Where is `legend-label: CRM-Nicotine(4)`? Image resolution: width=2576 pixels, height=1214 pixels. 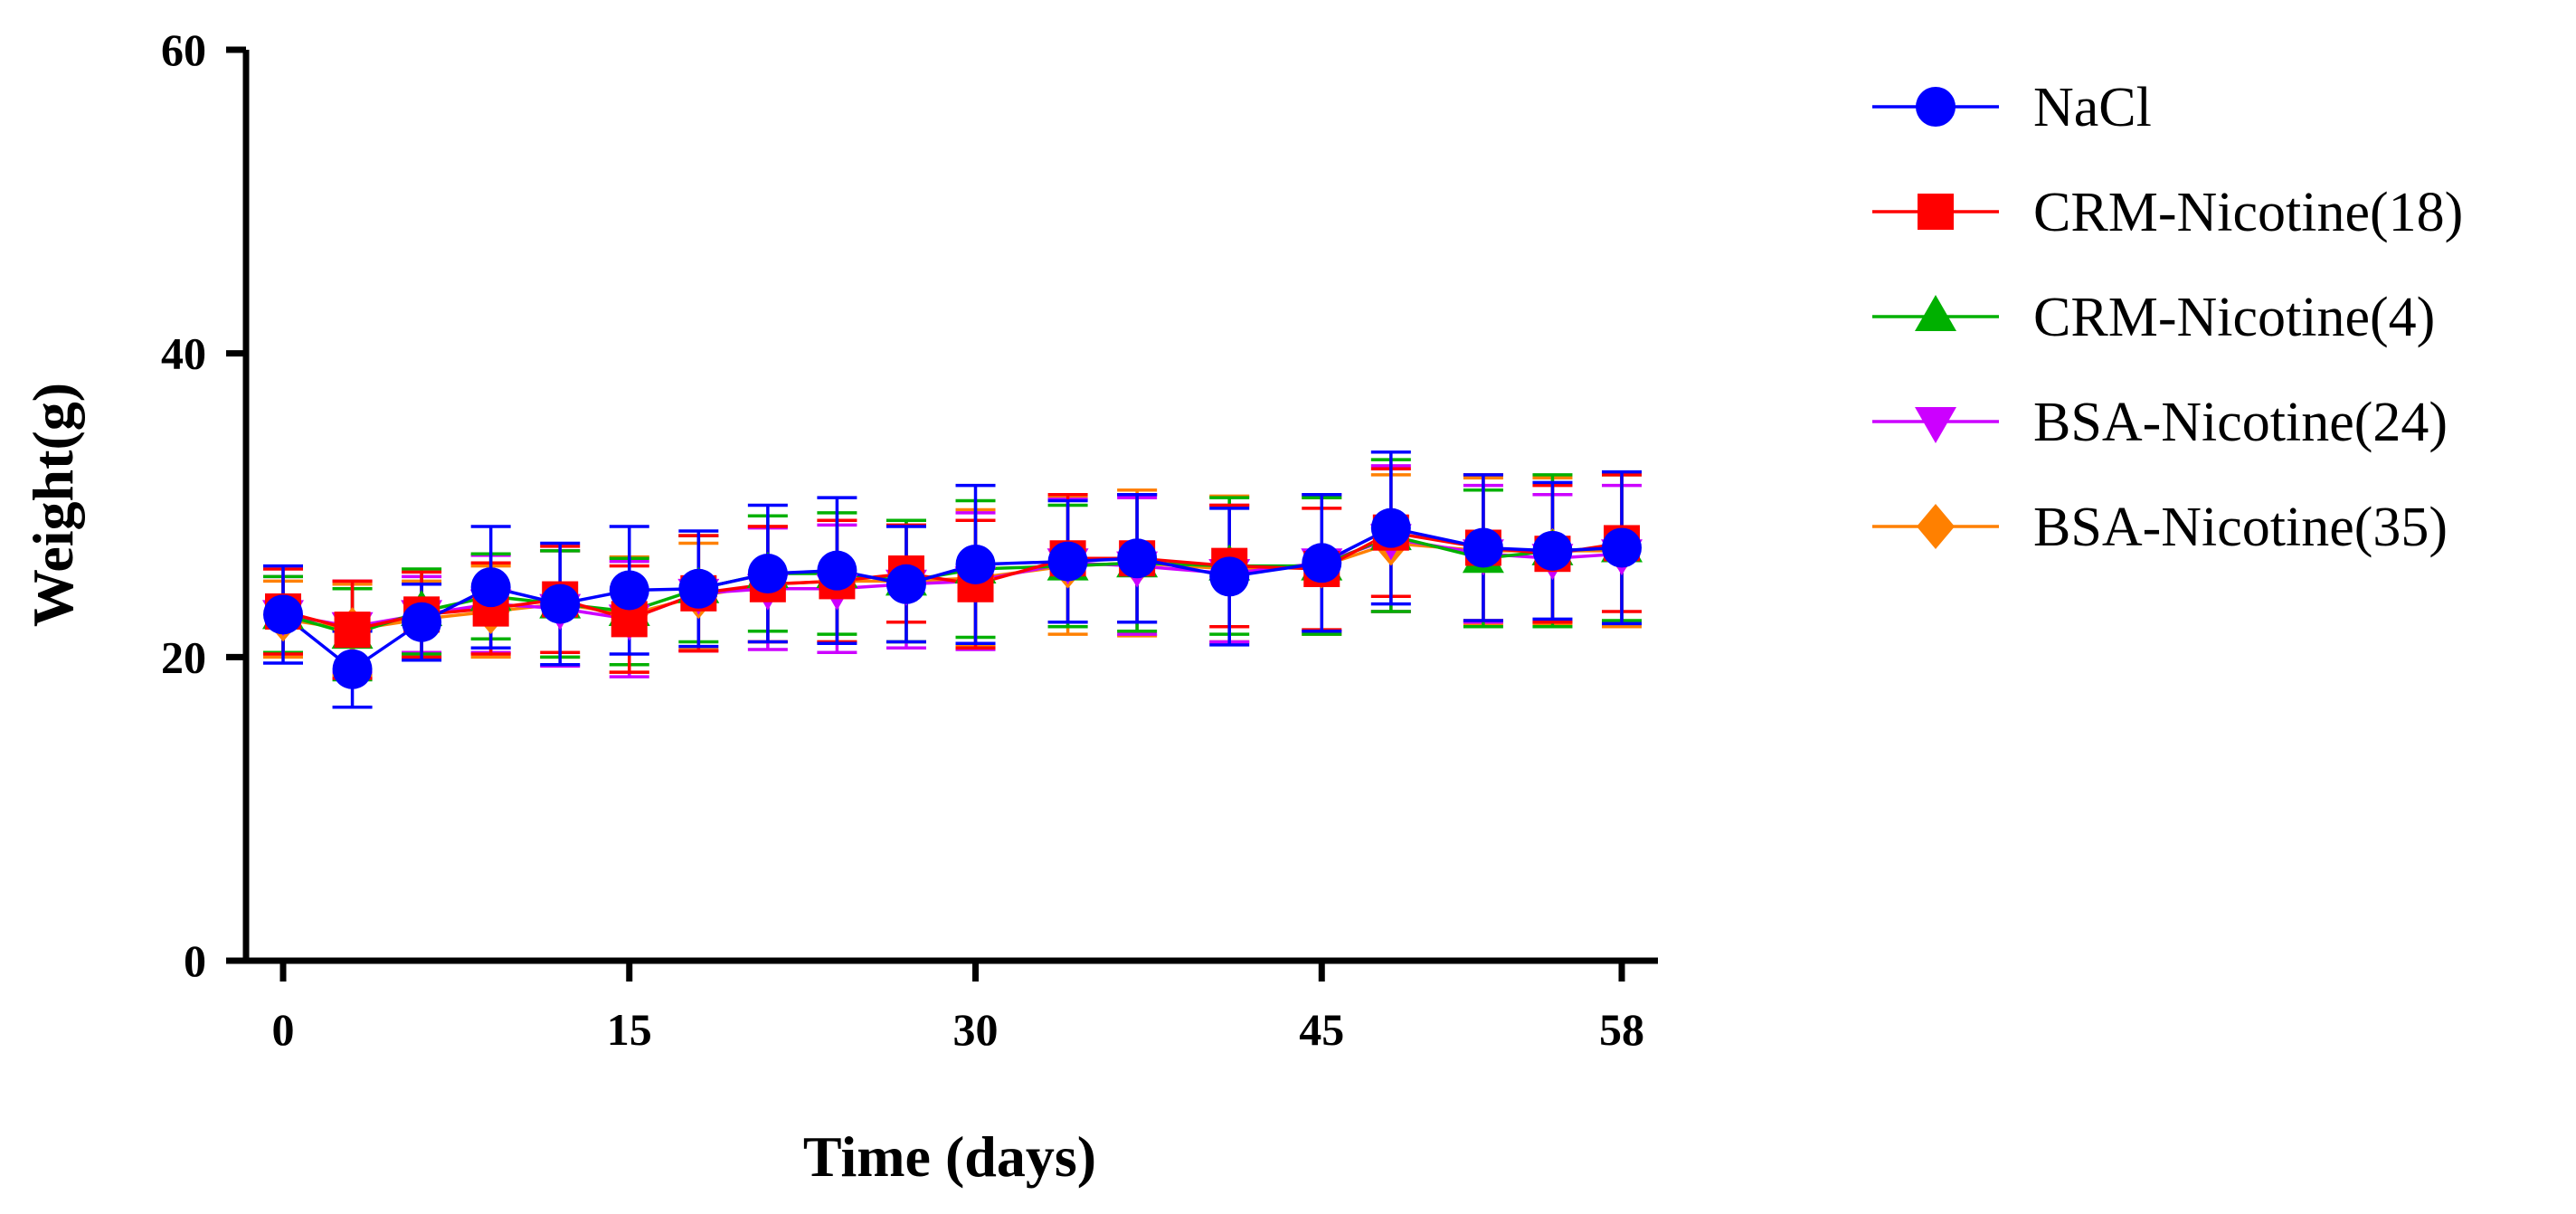 legend-label: CRM-Nicotine(4) is located at coordinates (2234, 317).